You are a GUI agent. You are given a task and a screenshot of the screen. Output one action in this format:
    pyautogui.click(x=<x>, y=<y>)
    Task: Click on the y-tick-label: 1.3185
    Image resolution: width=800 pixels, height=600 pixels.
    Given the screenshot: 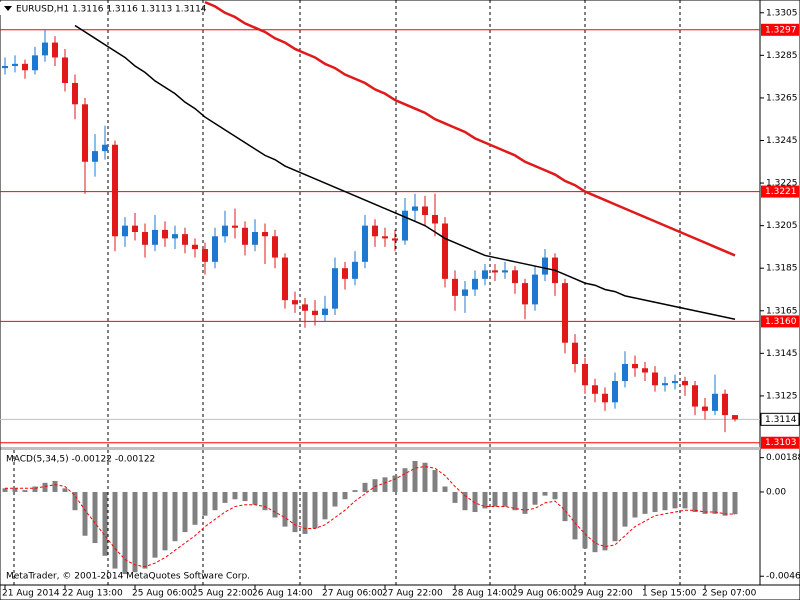 What is the action you would take?
    pyautogui.click(x=782, y=269)
    